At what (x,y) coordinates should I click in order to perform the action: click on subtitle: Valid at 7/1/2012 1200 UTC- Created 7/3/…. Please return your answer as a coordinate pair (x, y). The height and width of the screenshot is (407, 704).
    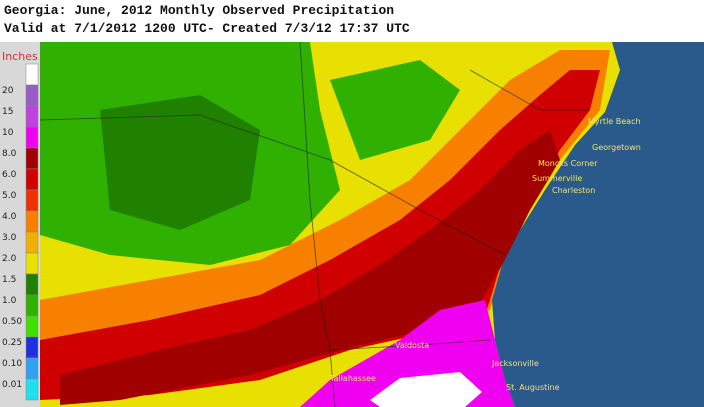
    Looking at the image, I should click on (207, 28).